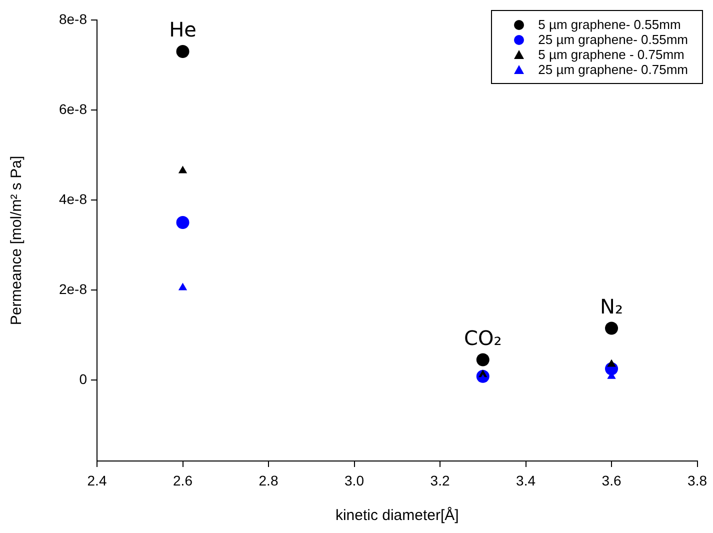 The image size is (713, 533). What do you see at coordinates (268, 480) in the screenshot?
I see `x-tick-label: 2.8` at bounding box center [268, 480].